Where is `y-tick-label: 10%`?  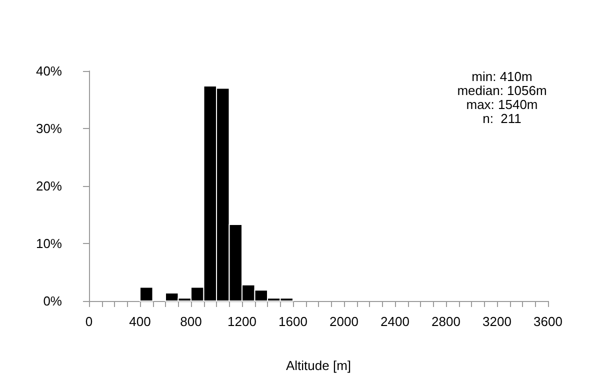
y-tick-label: 10% is located at coordinates (49, 243).